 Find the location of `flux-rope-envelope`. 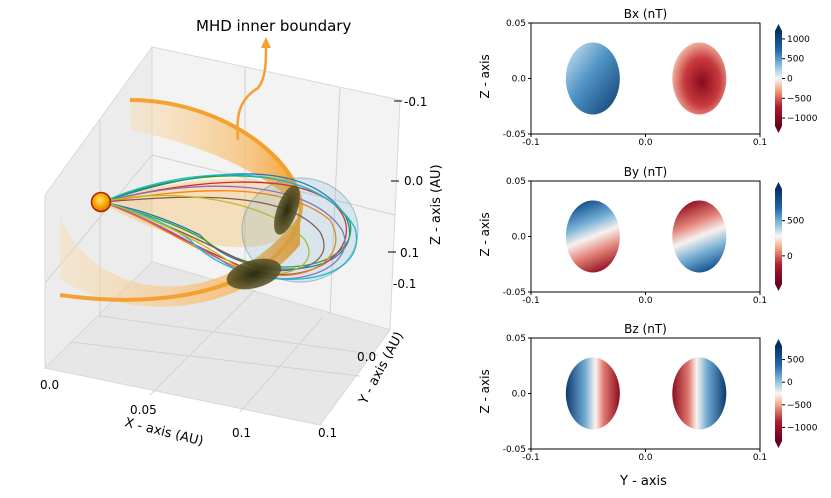

flux-rope-envelope is located at coordinates (300, 230).